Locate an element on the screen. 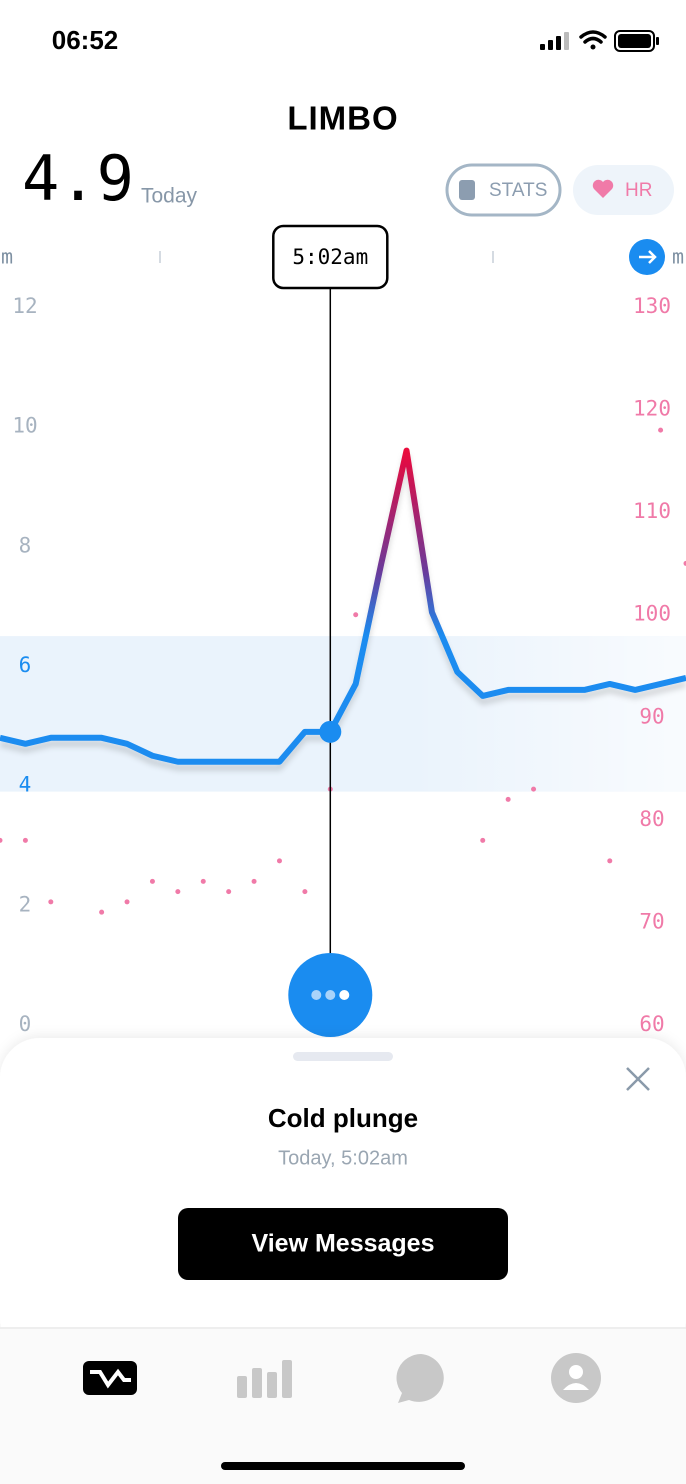 The height and width of the screenshot is (1484, 686). heart-icon is located at coordinates (603, 188).